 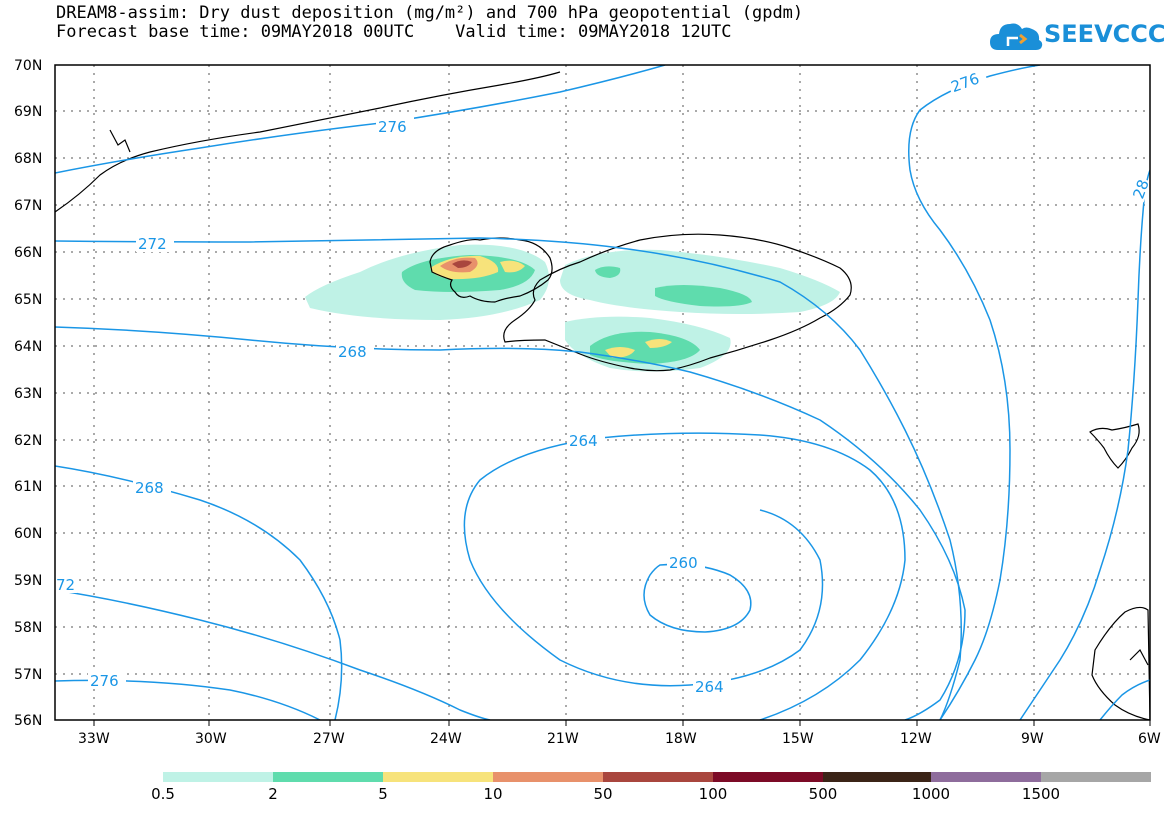 What do you see at coordinates (619, 739) in the screenshot?
I see `longitude-labels: 33W 30W 27W 24W 21W 18W 15W 12W 9W 6W` at bounding box center [619, 739].